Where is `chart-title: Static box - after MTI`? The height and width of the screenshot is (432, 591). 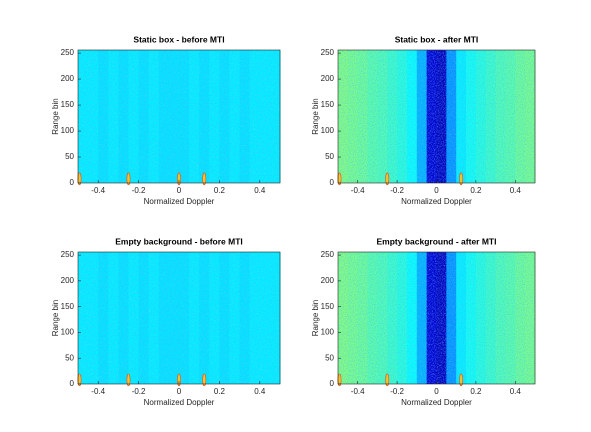 chart-title: Static box - after MTI is located at coordinates (437, 39).